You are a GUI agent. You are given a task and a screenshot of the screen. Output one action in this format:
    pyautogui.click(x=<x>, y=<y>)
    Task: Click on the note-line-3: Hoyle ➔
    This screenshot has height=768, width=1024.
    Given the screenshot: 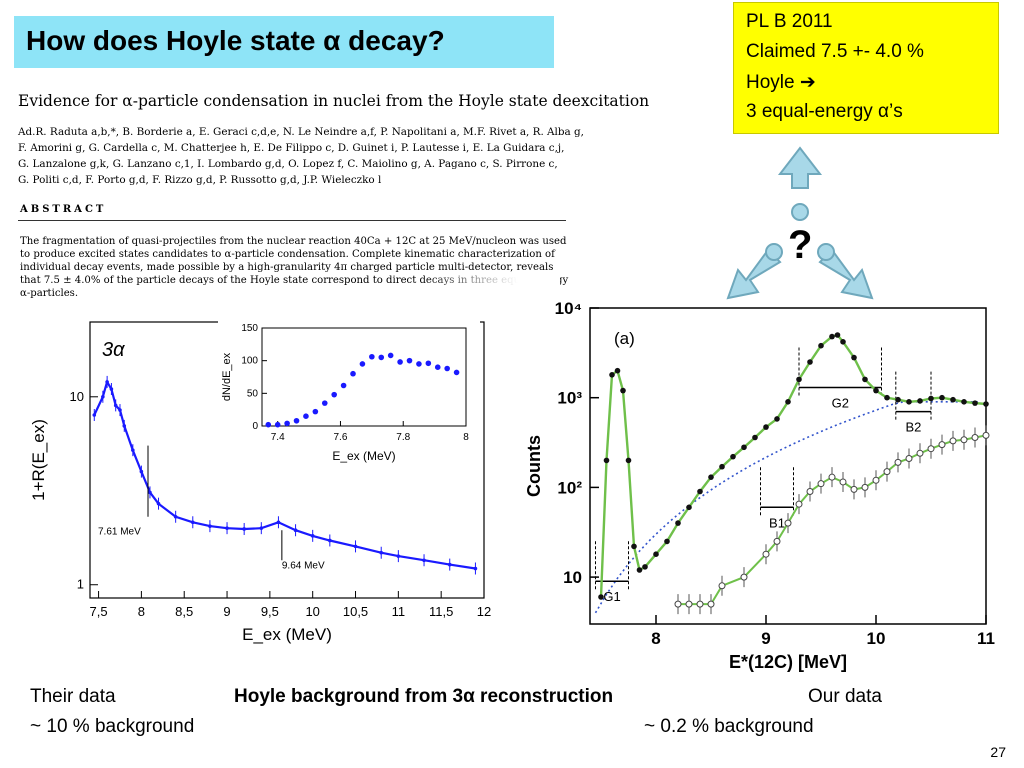 What is the action you would take?
    pyautogui.click(x=781, y=82)
    